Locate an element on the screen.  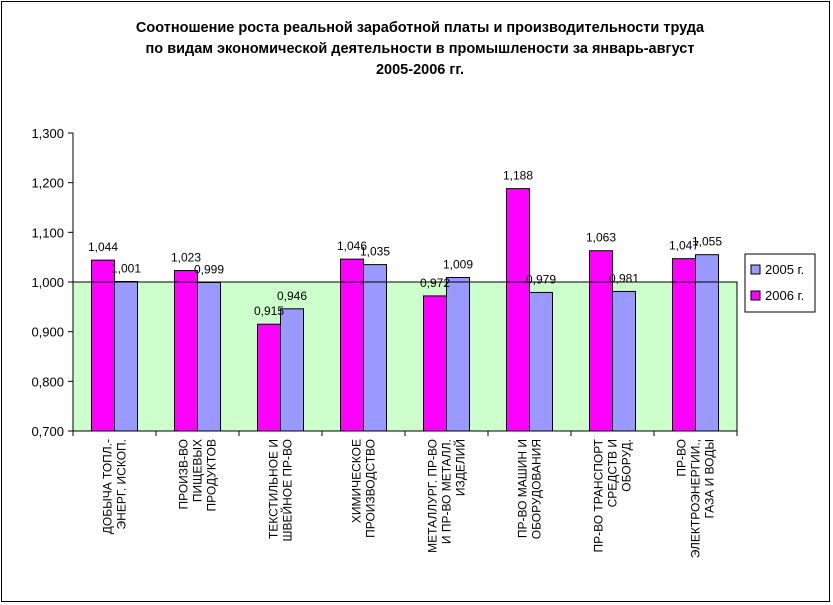
category-label: ПР-ВО is located at coordinates (682, 458).